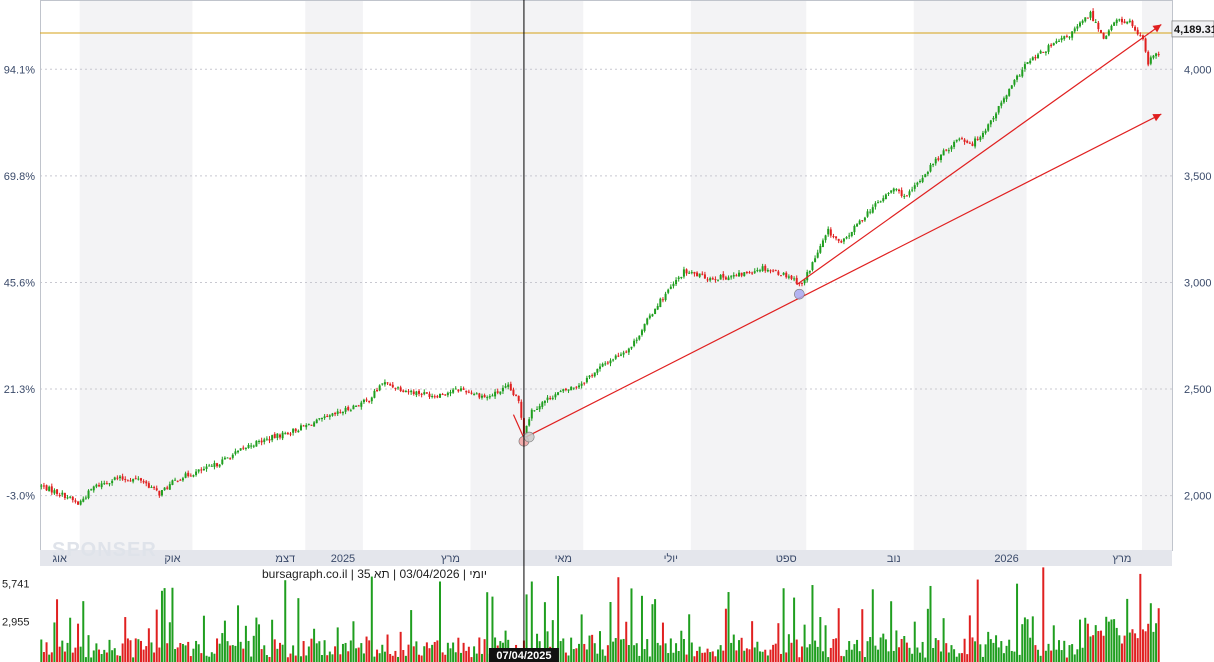 This screenshot has height=662, width=1214. I want to click on left-tick-label: 94.1%, so click(19, 70).